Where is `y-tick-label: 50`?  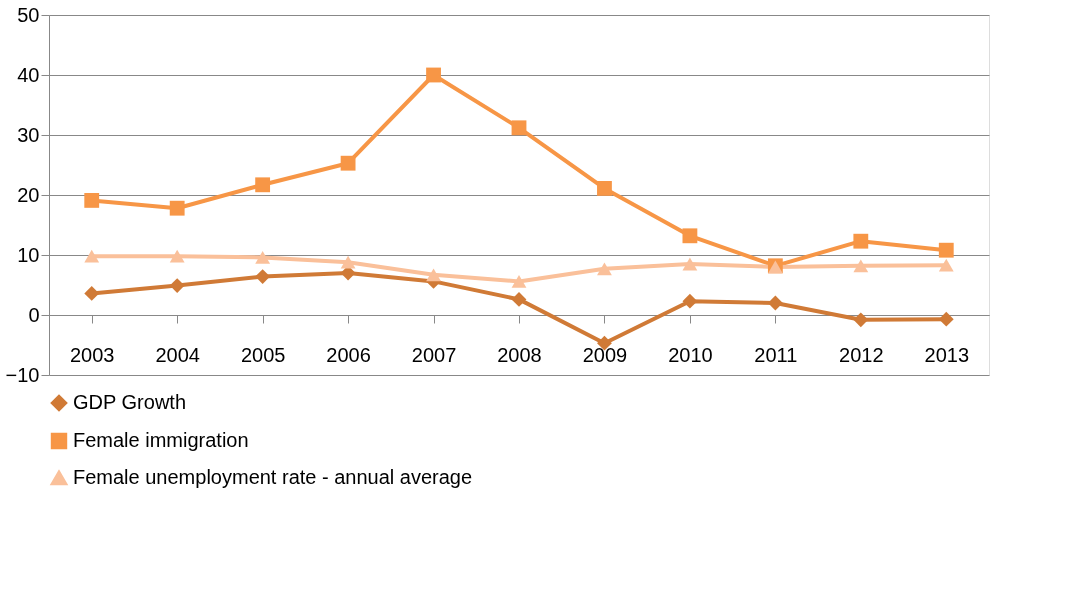 y-tick-label: 50 is located at coordinates (28, 14).